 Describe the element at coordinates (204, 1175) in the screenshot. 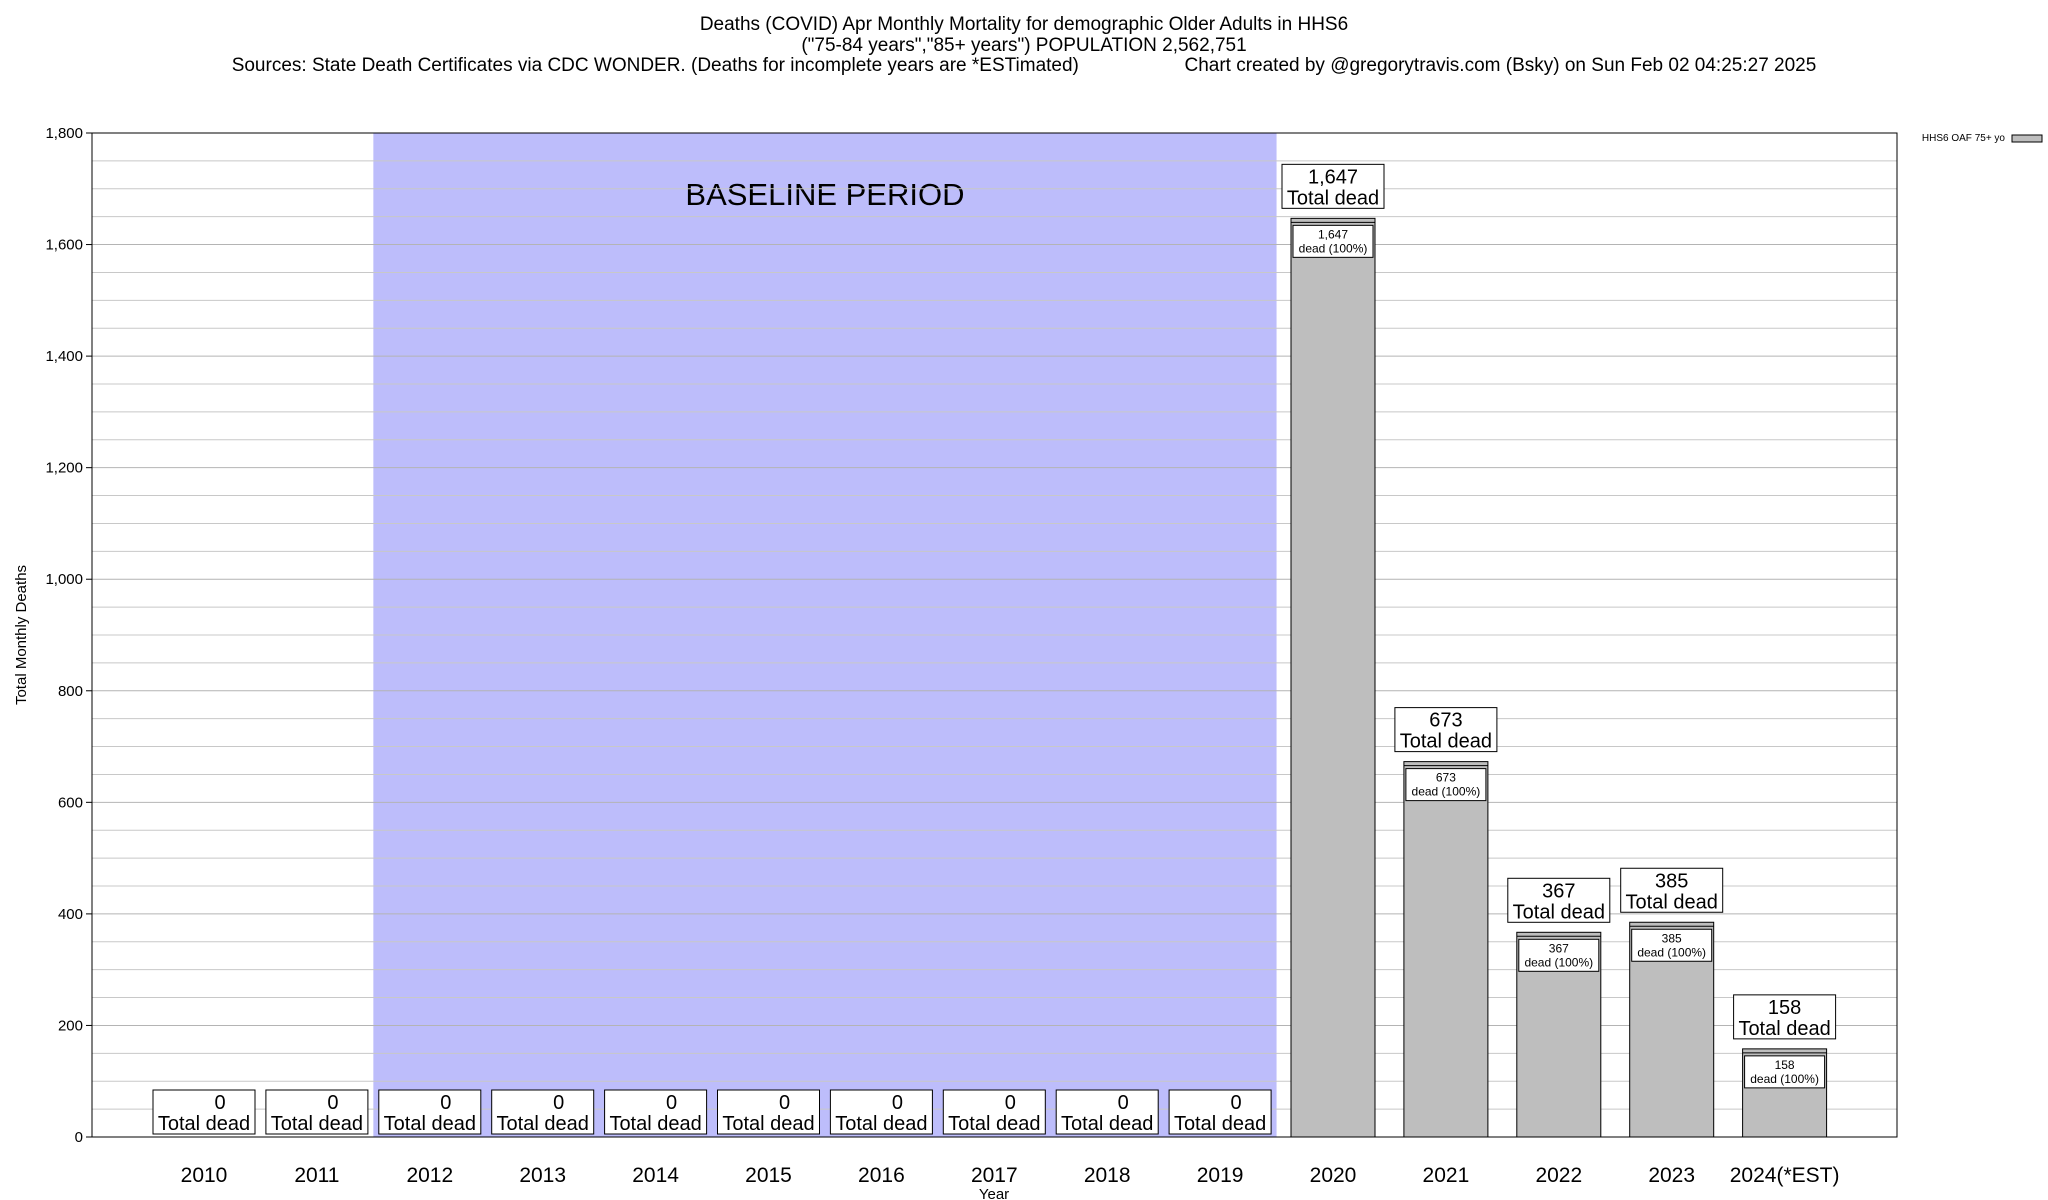

I see `x-tick-label: 2010` at that location.